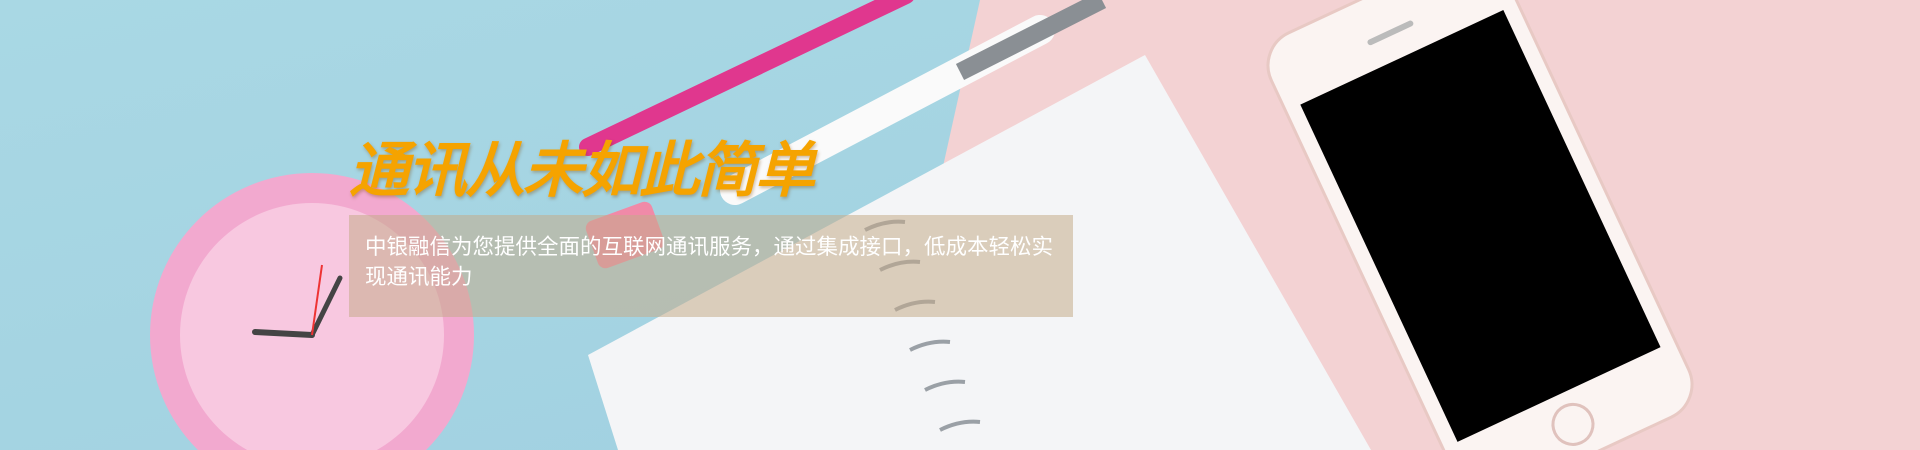  I want to click on pencil, so click(746, 78).